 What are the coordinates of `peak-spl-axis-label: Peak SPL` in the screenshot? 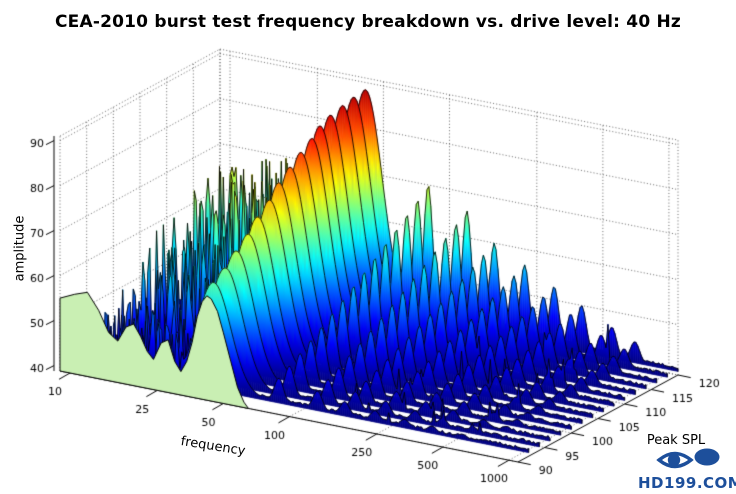 It's located at (676, 440).